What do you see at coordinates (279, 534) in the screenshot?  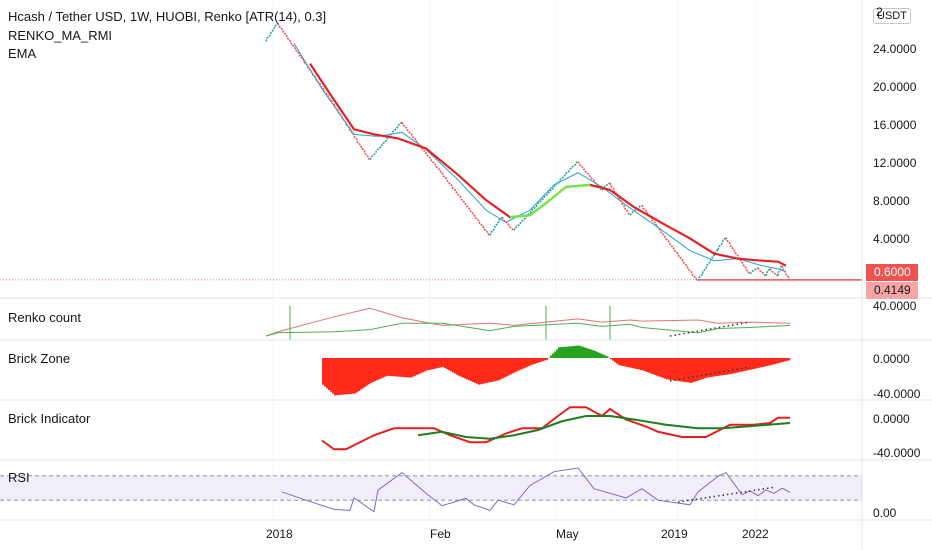 I see `x-tick-2018: 2018` at bounding box center [279, 534].